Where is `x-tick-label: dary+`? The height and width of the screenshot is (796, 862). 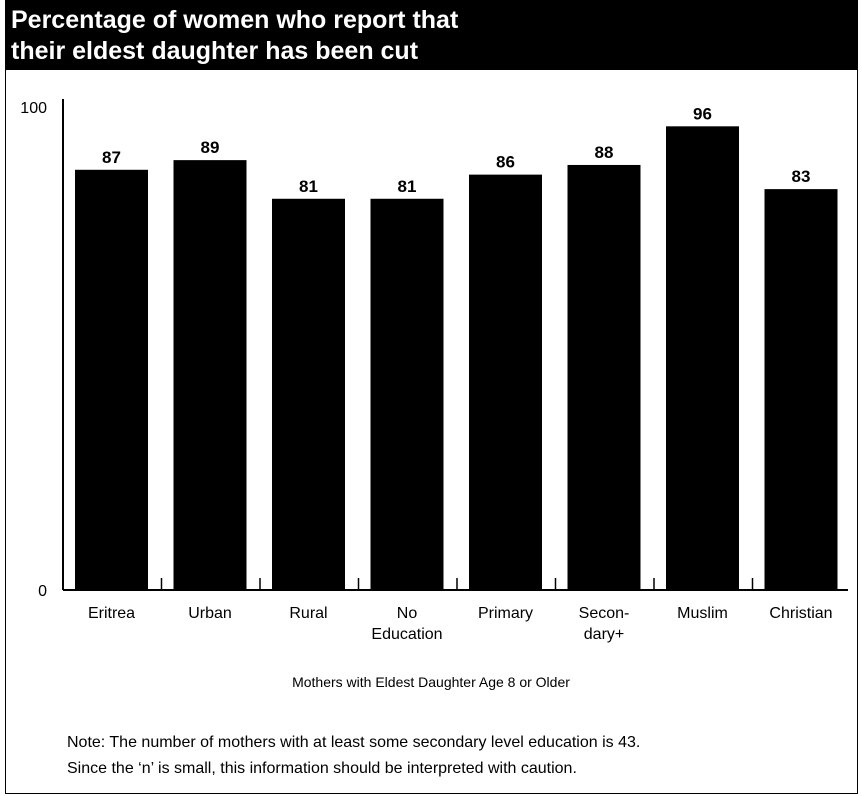 x-tick-label: dary+ is located at coordinates (604, 634).